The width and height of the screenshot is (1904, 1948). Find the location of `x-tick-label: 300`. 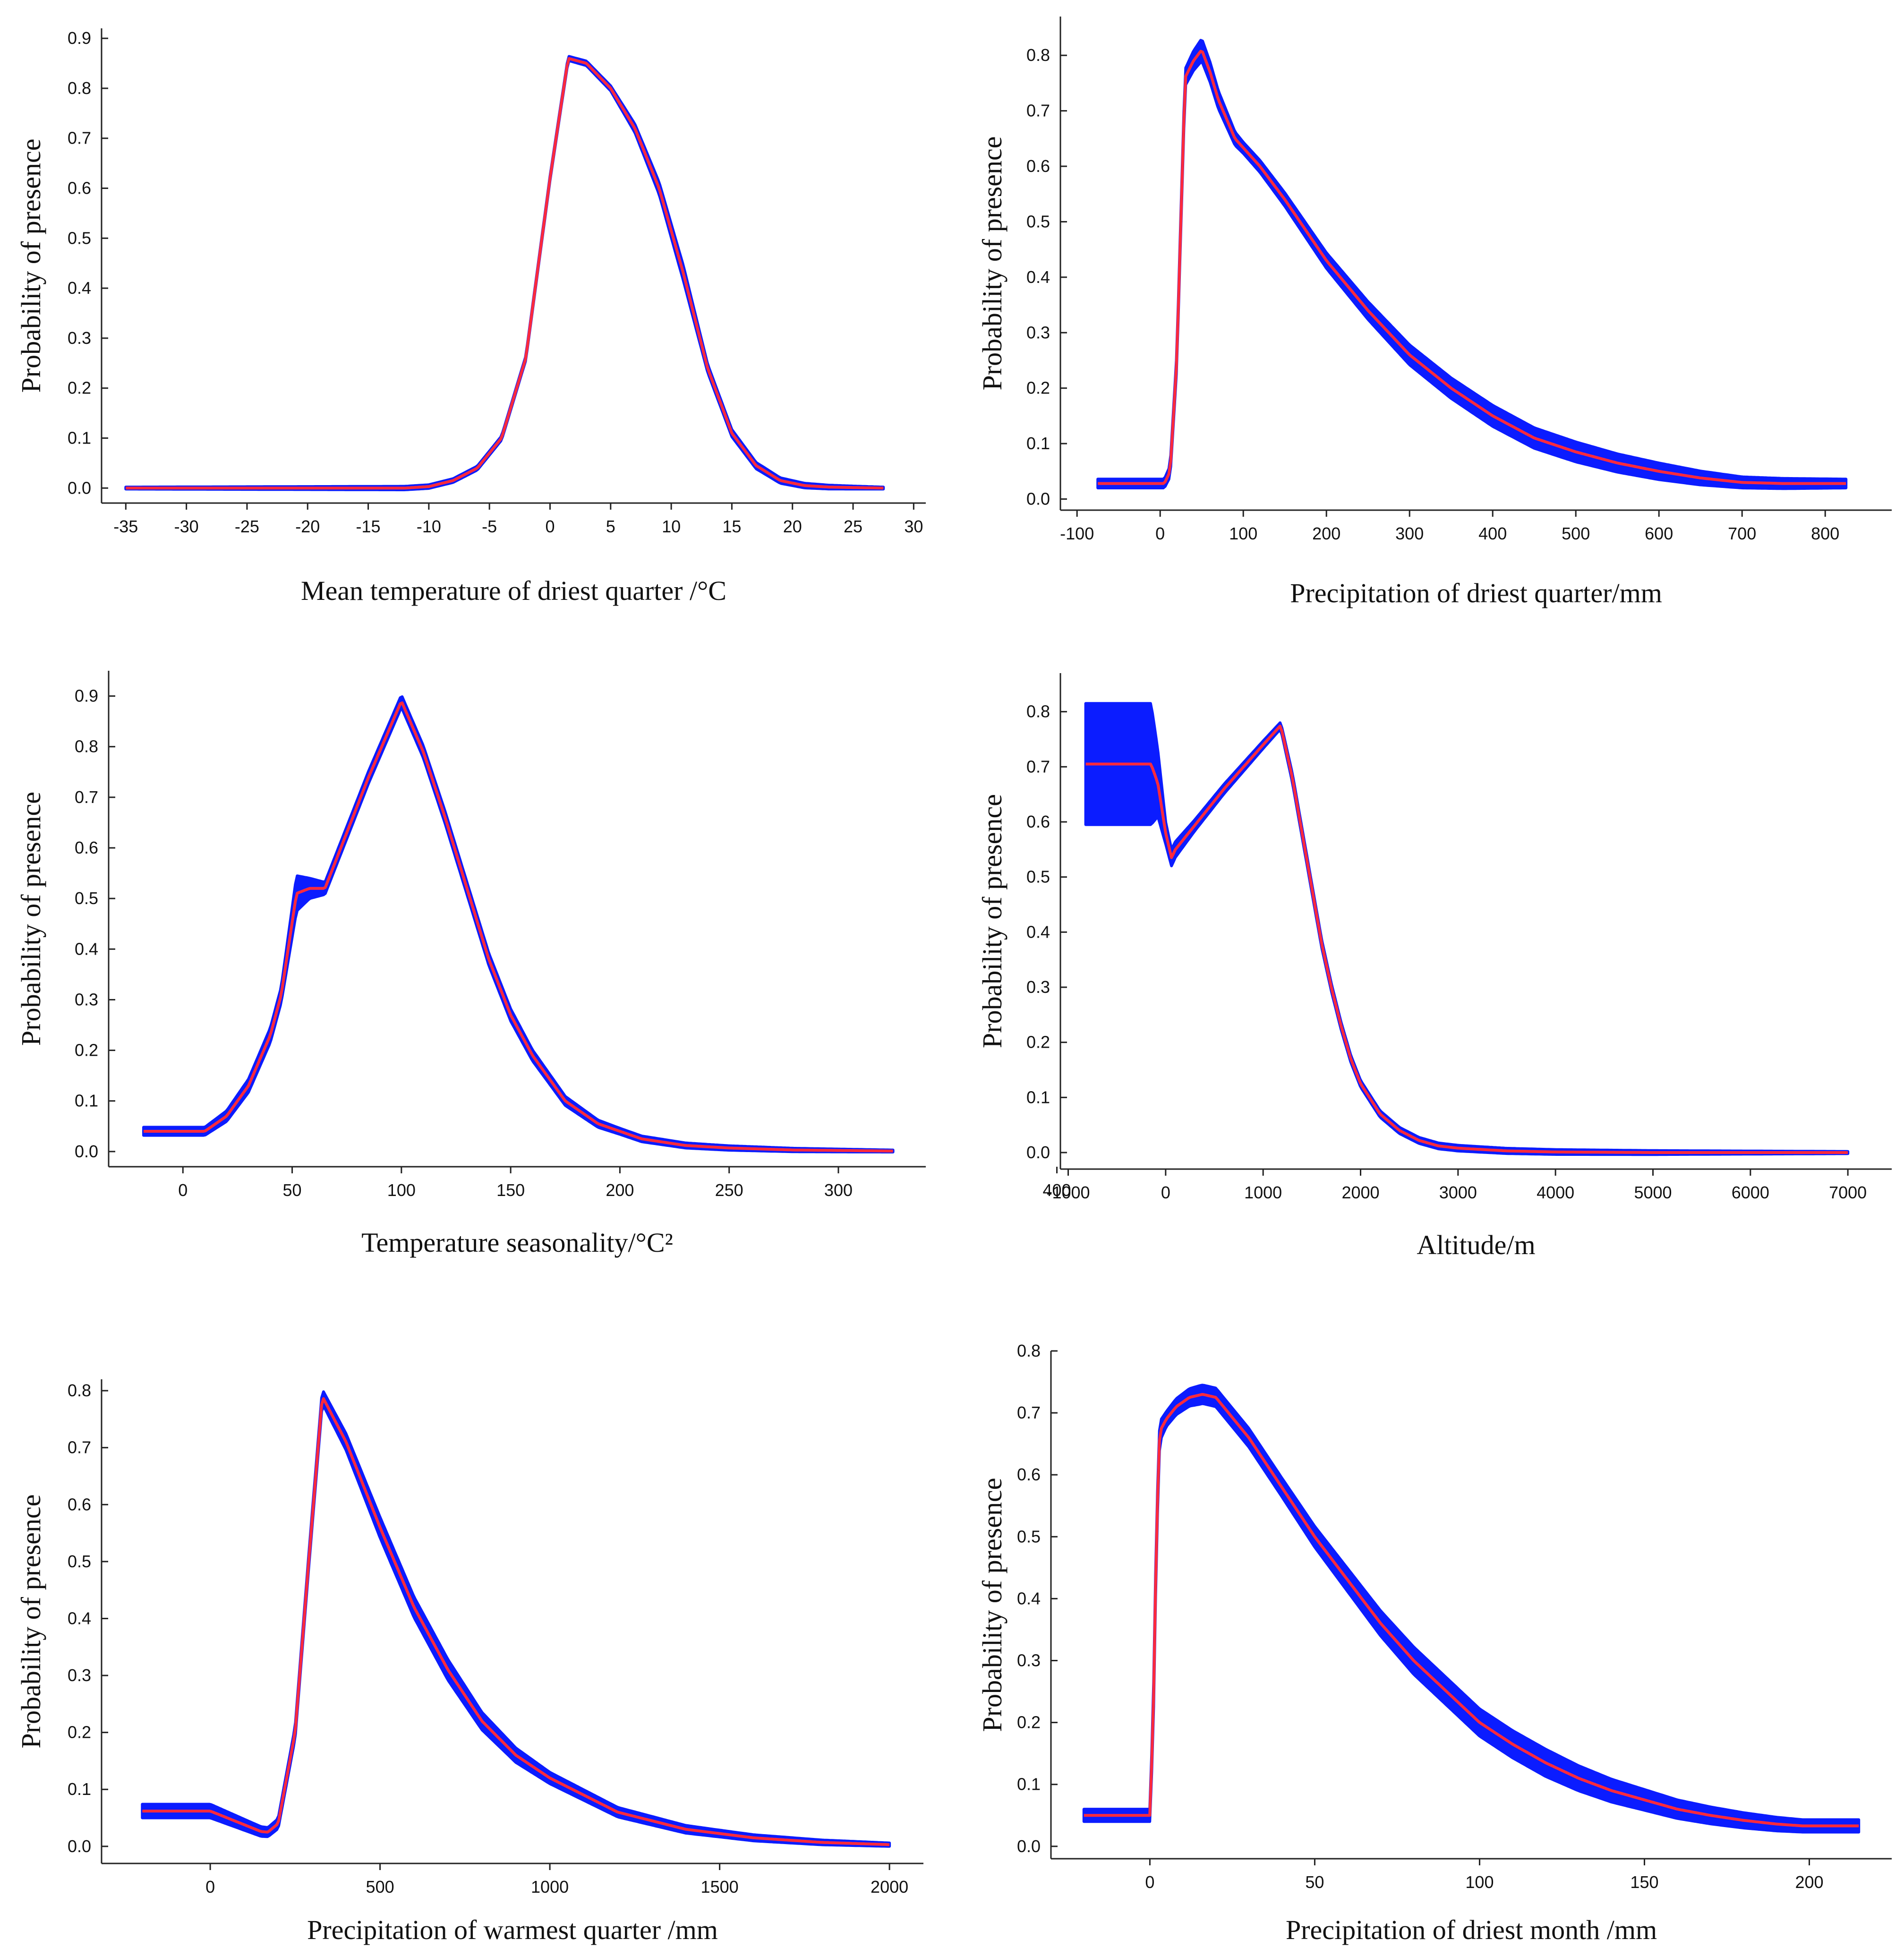

x-tick-label: 300 is located at coordinates (838, 1190).